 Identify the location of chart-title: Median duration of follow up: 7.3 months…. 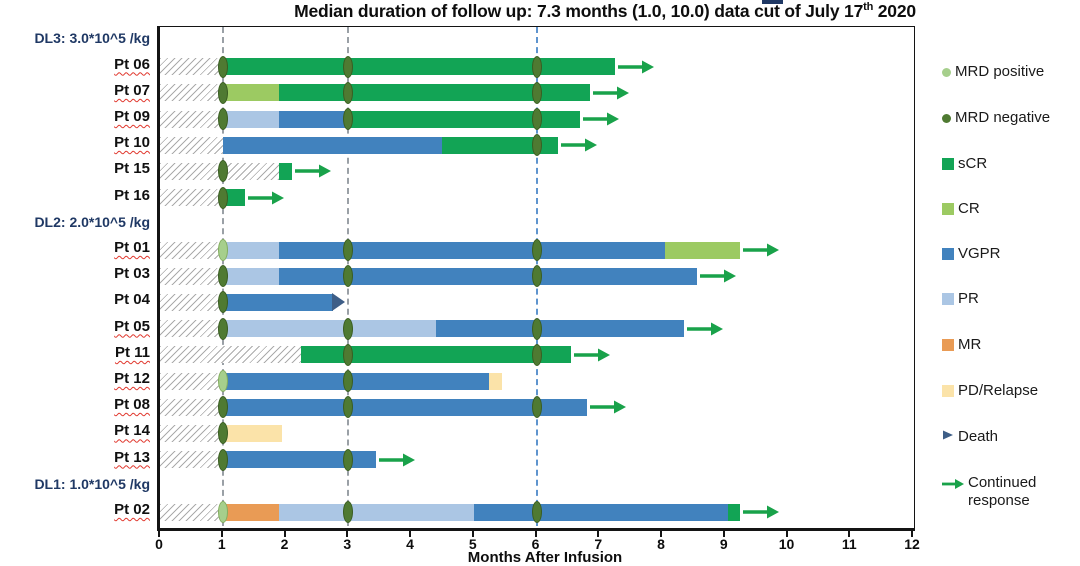
(605, 11).